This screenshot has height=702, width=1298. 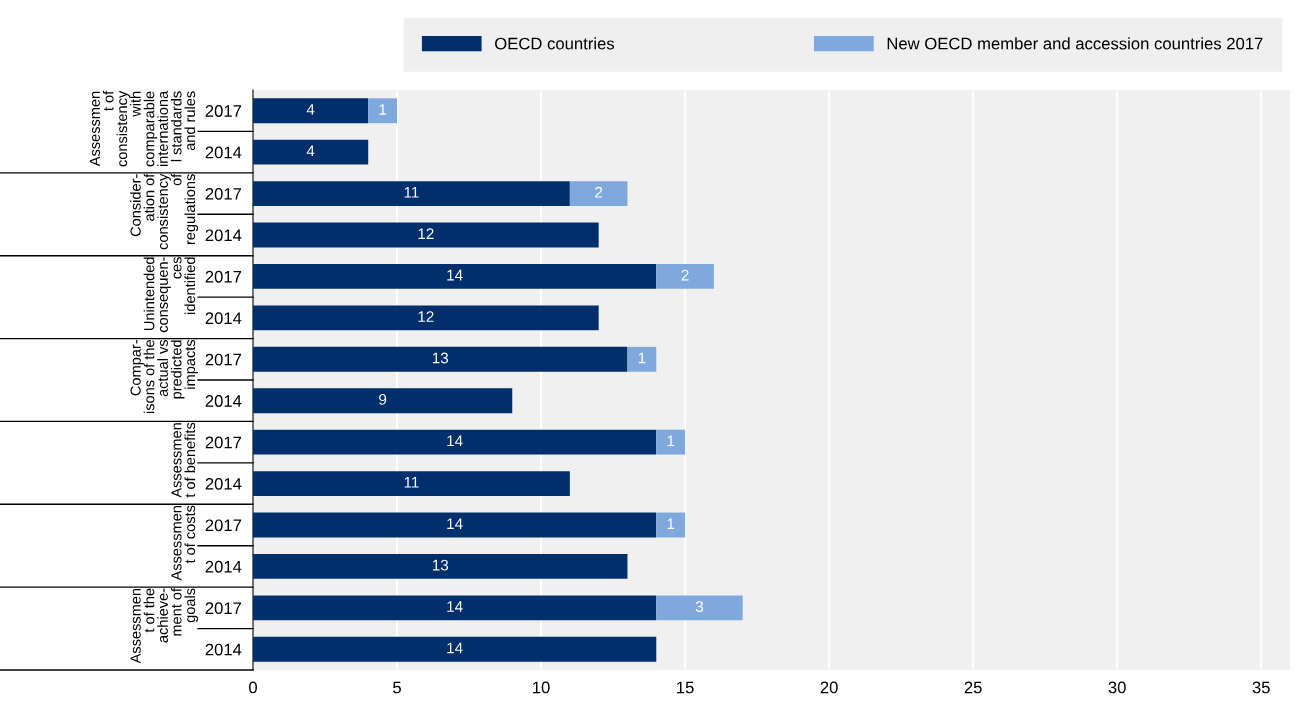 What do you see at coordinates (1075, 43) in the screenshot?
I see `legend-label: New OECD member and accession countries 2017` at bounding box center [1075, 43].